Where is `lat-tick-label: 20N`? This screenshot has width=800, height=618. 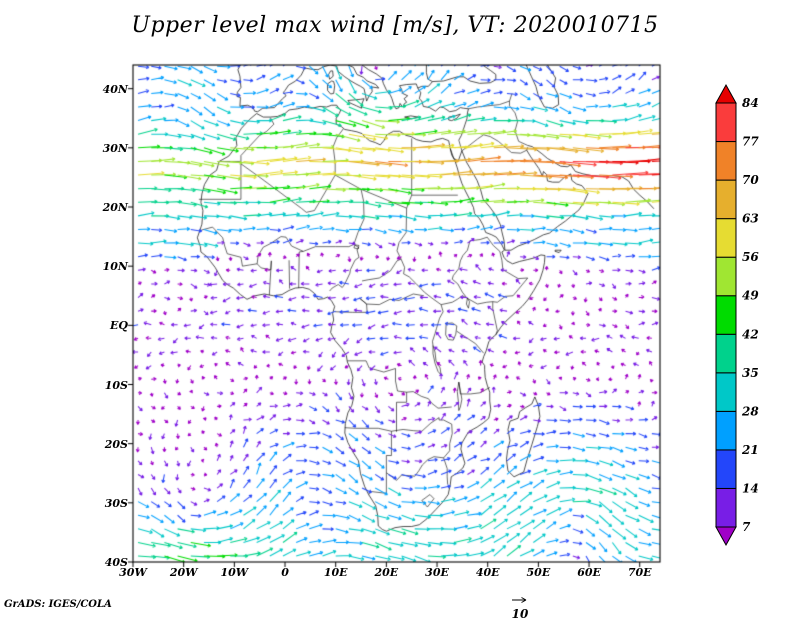
lat-tick-label: 20N is located at coordinates (115, 207).